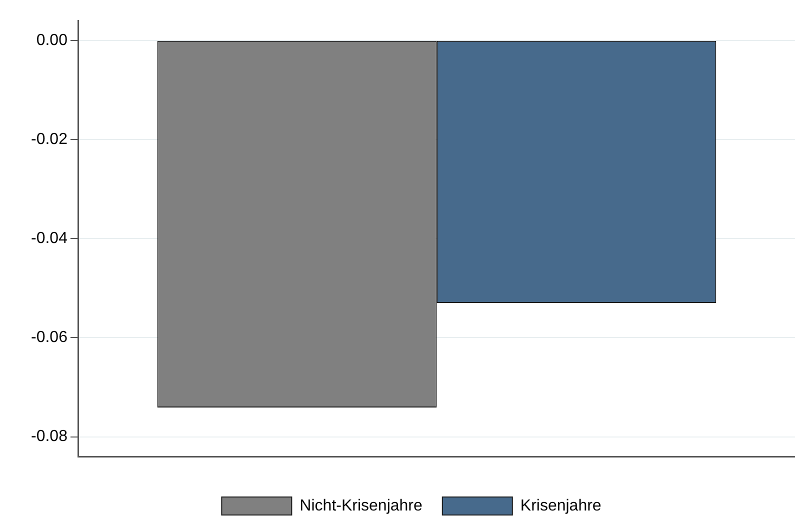 Image resolution: width=795 pixels, height=525 pixels. I want to click on y-tick-label: -0.02, so click(49, 139).